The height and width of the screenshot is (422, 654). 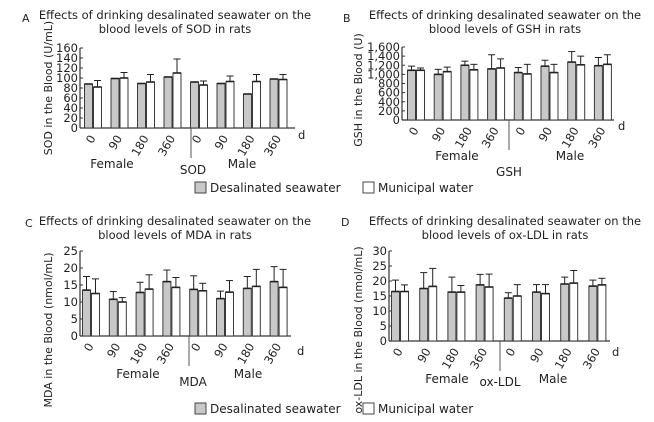 I want to click on legend-label-desalinated: Desalinated seawater, so click(x=275, y=409).